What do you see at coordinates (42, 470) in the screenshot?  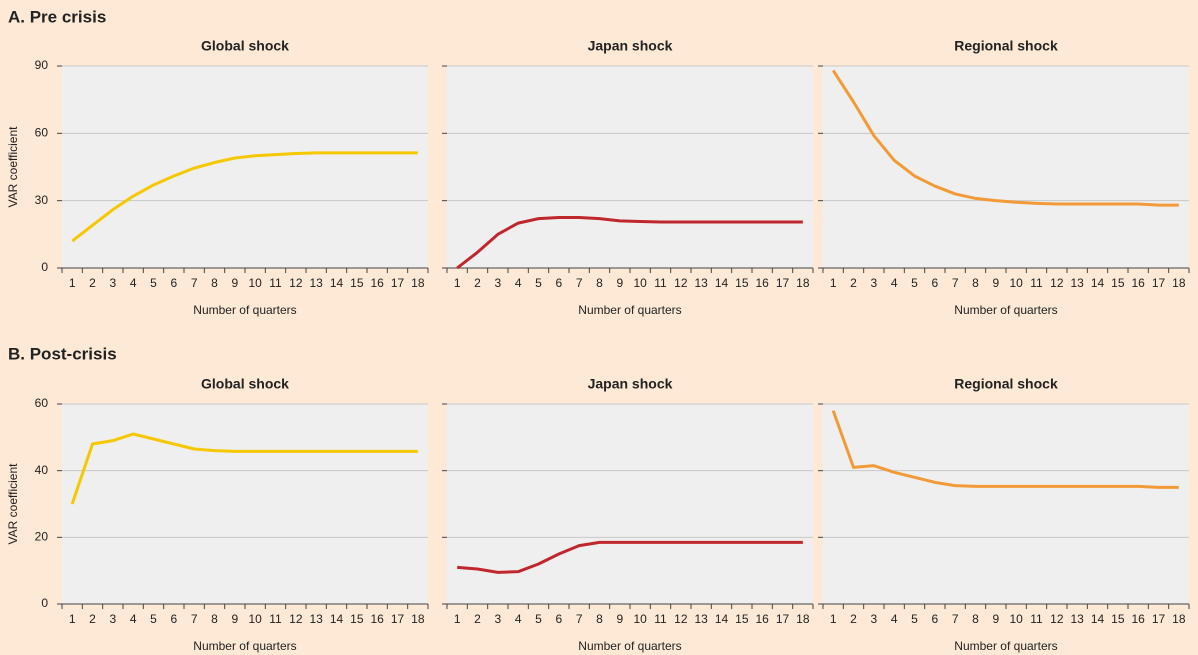 I see `y-tick-label: 40` at bounding box center [42, 470].